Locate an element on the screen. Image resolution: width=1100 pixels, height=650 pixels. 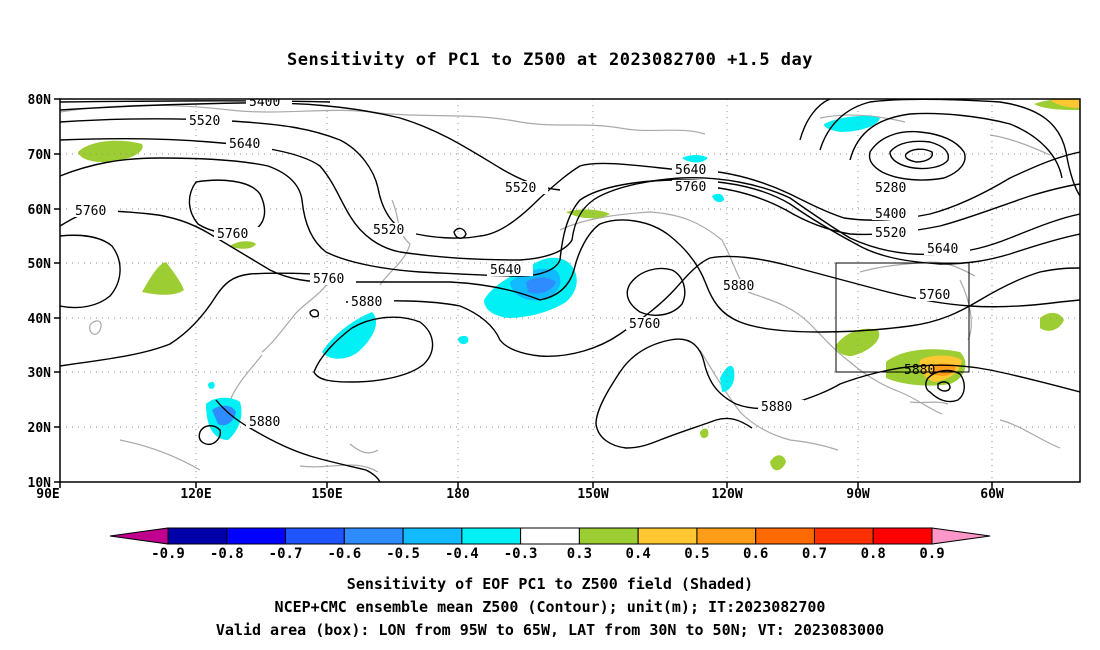
contour-label: 5280 is located at coordinates (890, 188).